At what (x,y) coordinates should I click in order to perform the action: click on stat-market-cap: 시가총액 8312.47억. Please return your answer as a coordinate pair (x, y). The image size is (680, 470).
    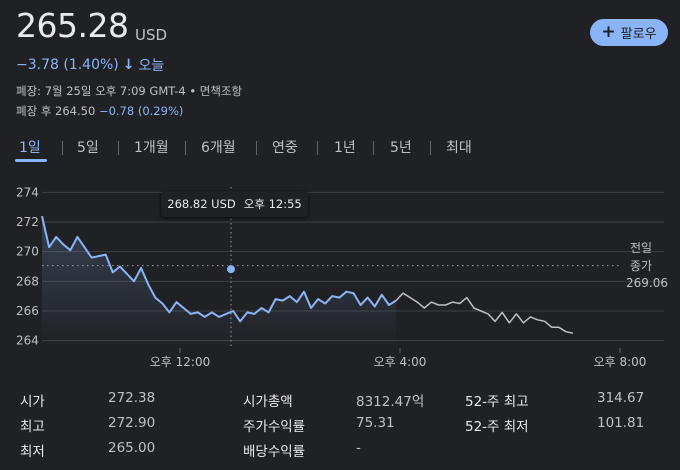
    Looking at the image, I should click on (334, 402).